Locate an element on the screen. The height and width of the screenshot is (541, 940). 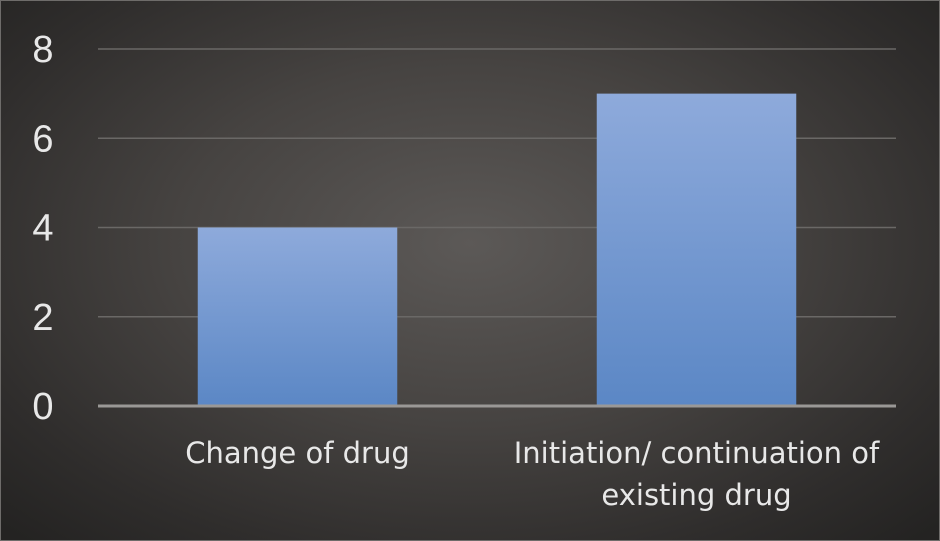
y-tick-labels: 0 2 4 6 8 is located at coordinates (42, 228).